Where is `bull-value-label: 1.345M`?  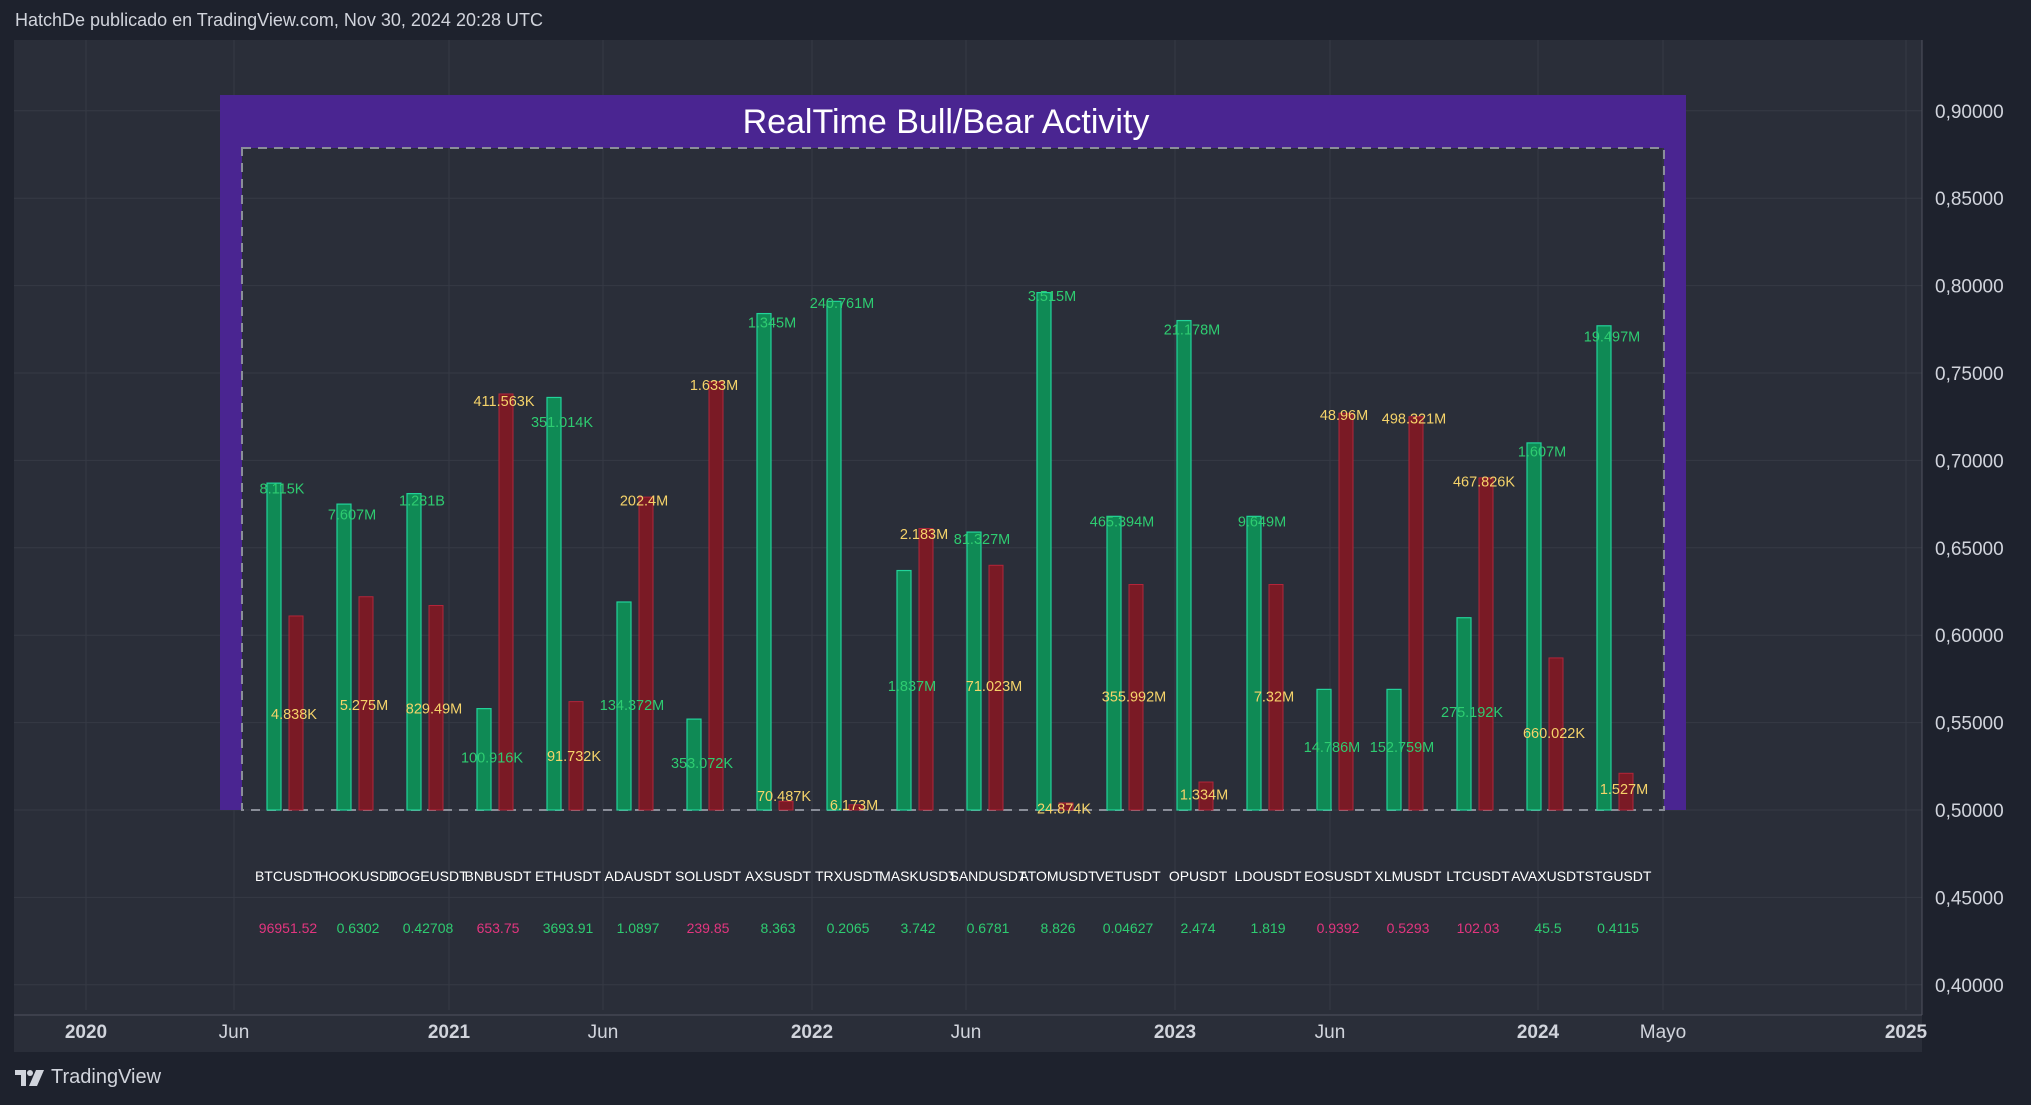
bull-value-label: 1.345M is located at coordinates (772, 323).